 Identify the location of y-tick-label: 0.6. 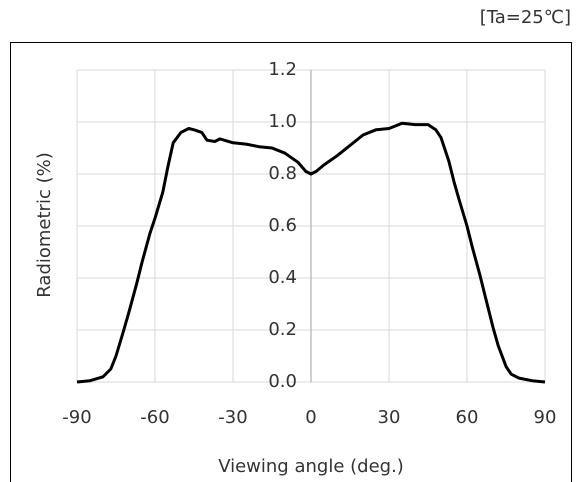
(282, 225).